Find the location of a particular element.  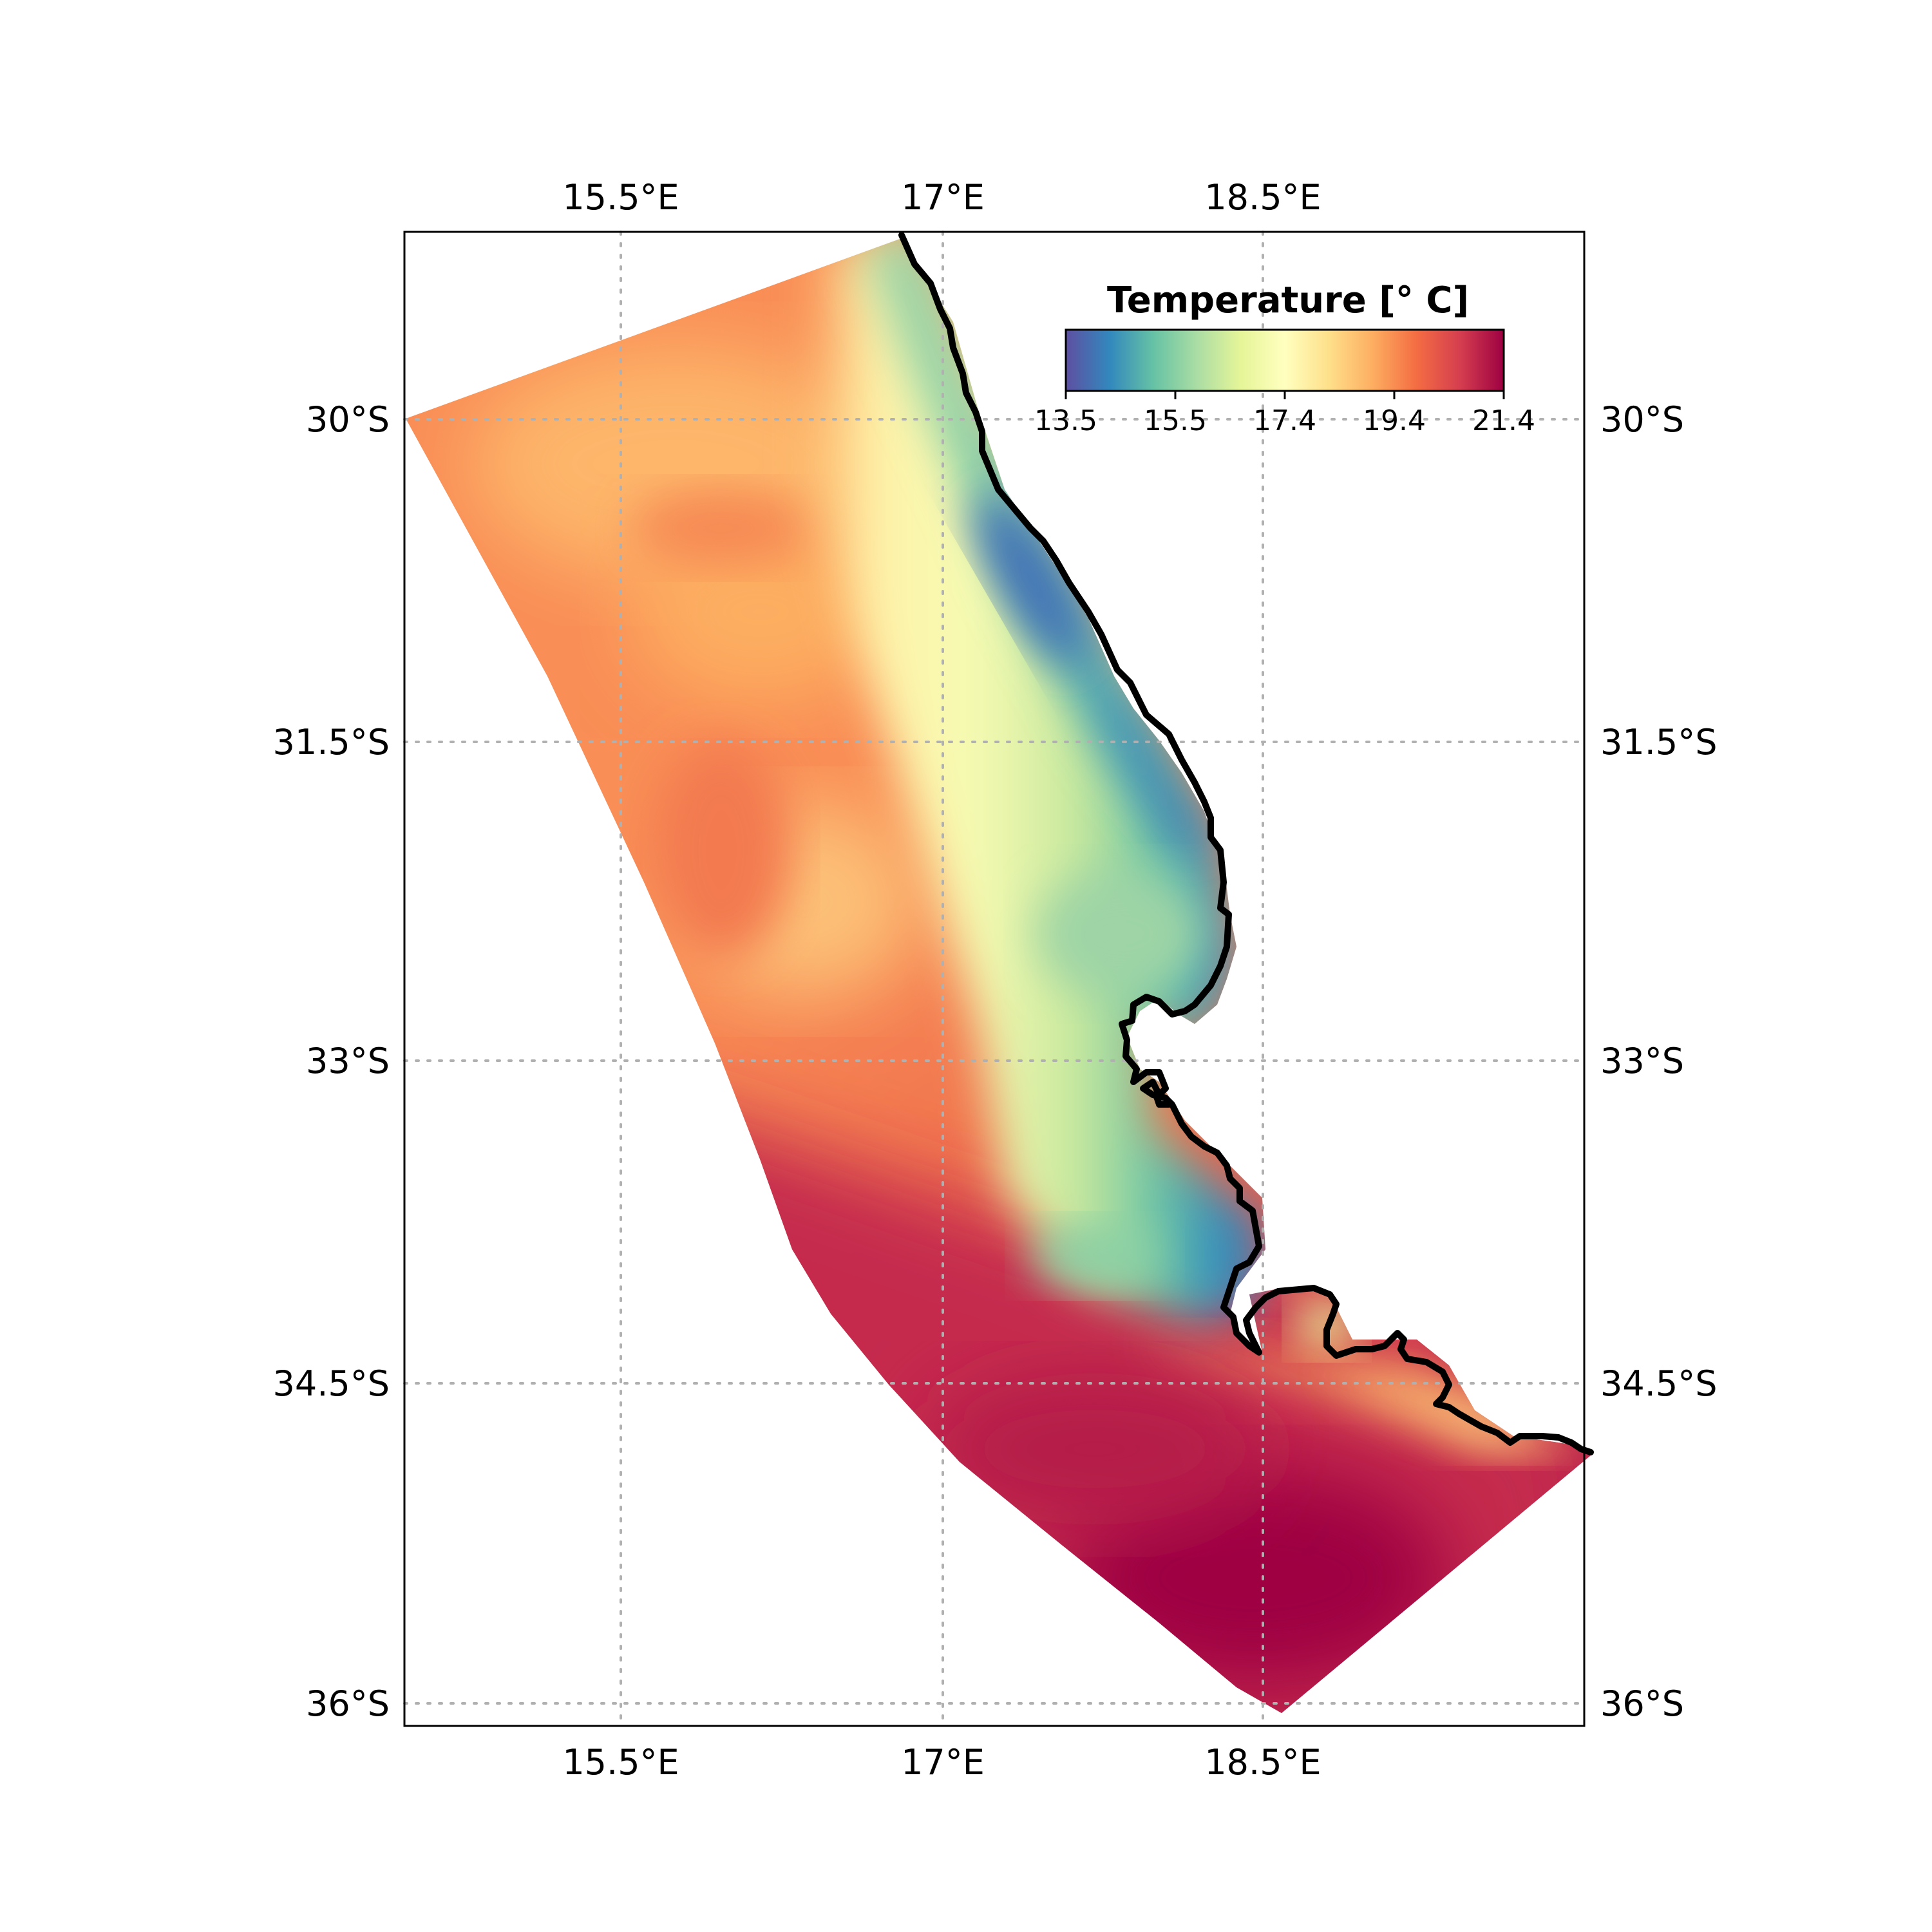

coastline-island is located at coordinates (1162, 1100).